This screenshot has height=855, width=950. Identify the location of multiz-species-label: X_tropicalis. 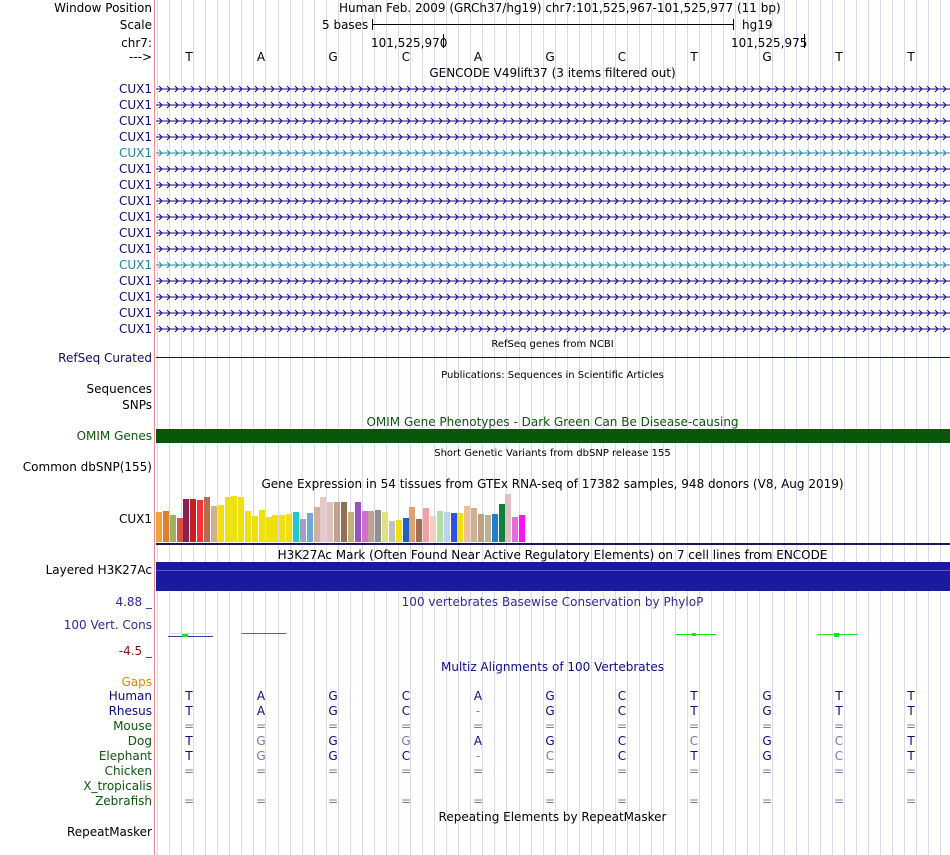
(117, 786).